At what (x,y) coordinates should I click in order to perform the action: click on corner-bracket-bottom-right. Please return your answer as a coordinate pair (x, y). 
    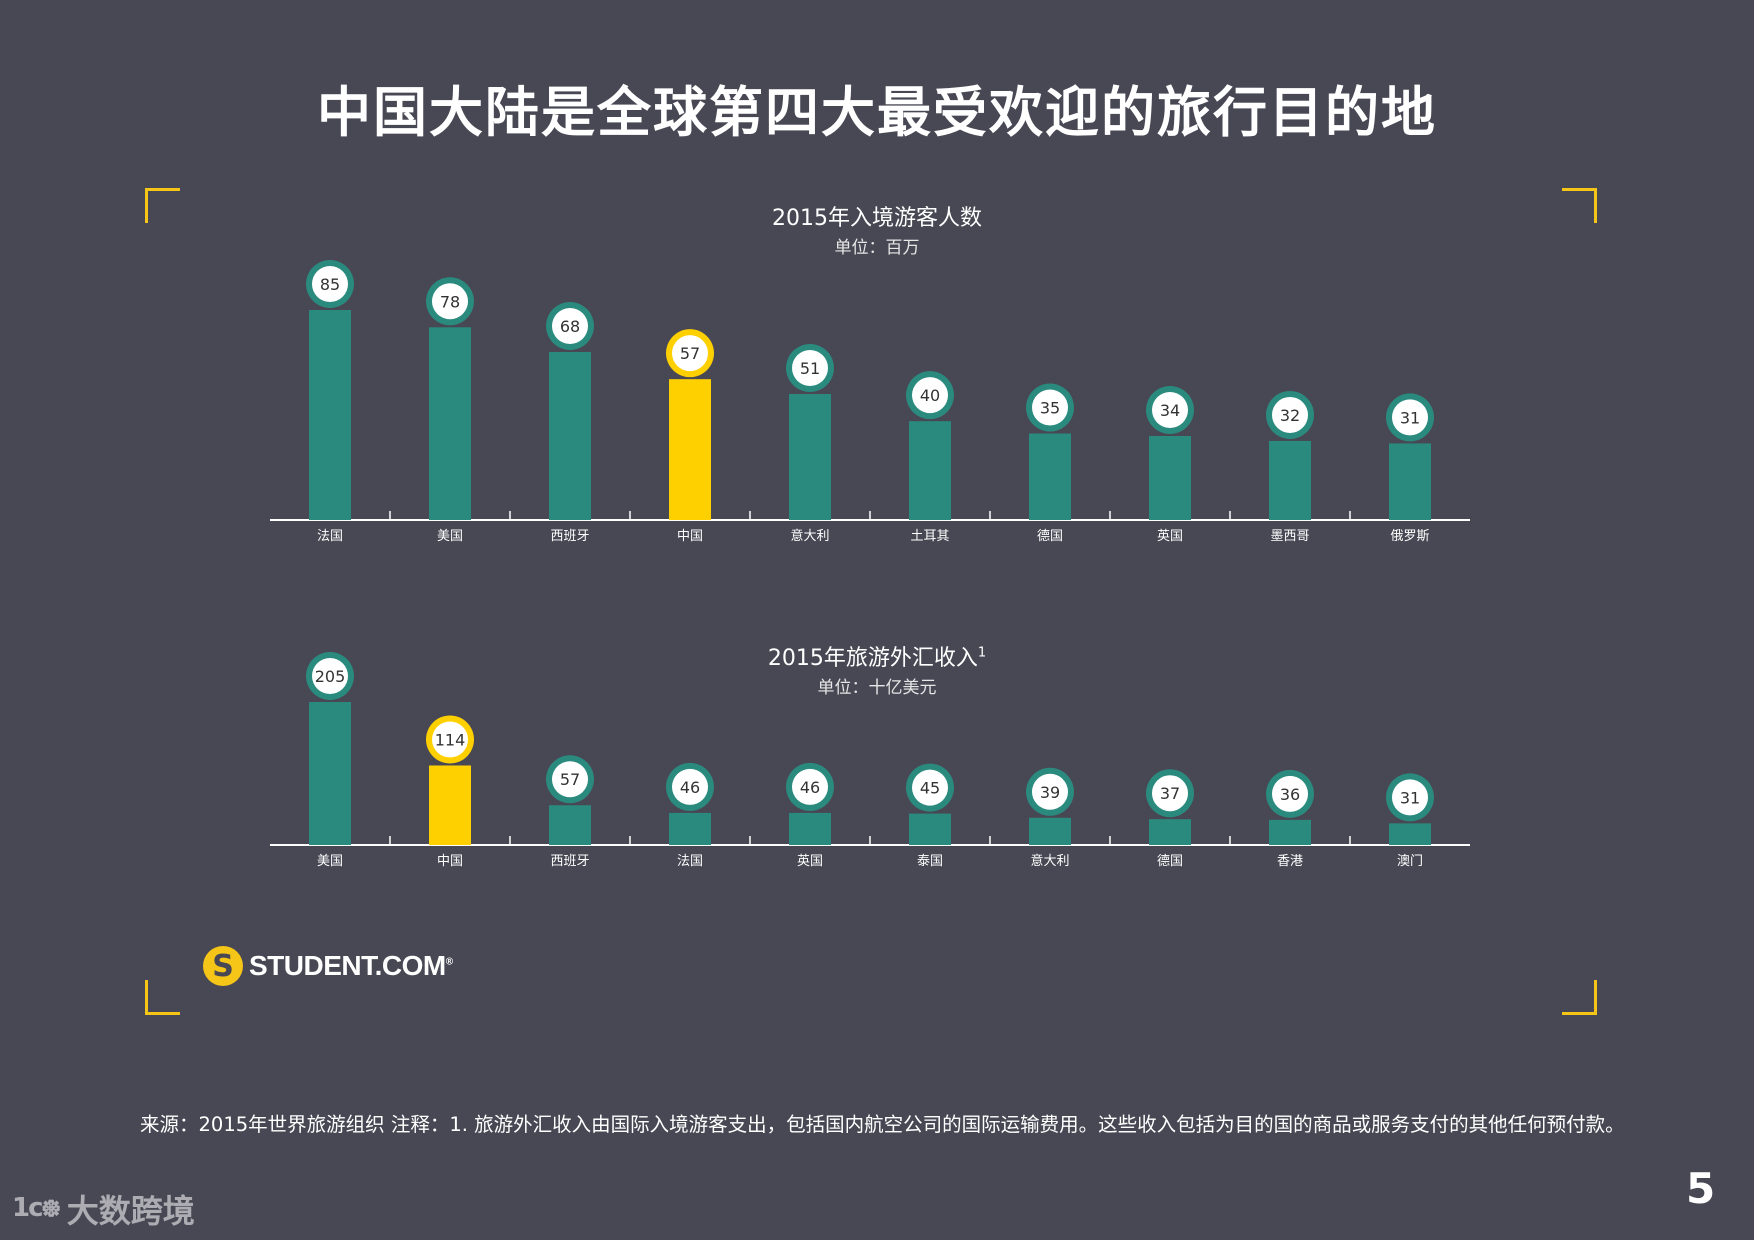
    Looking at the image, I should click on (1579, 997).